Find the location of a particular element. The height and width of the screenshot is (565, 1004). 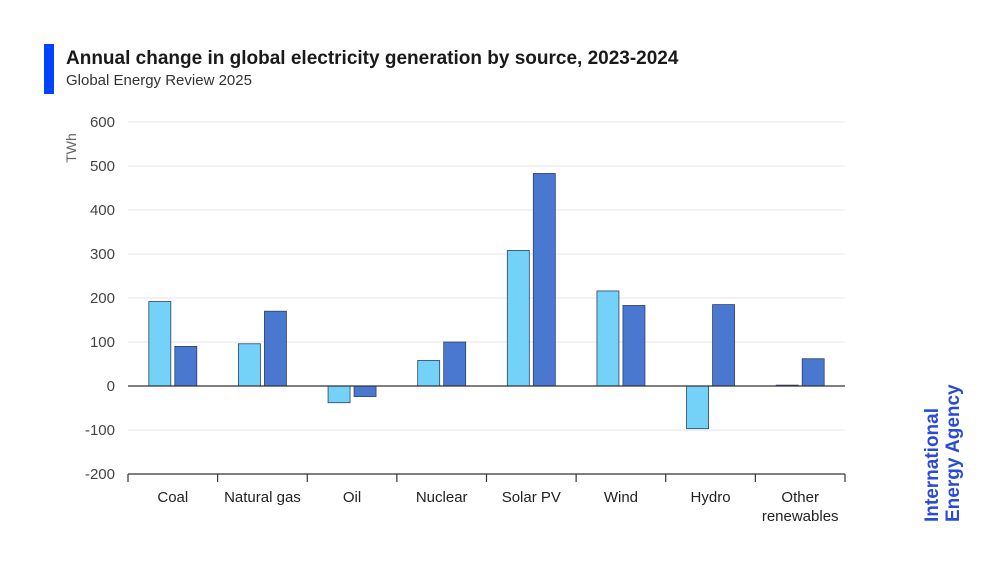

chart-subtitle: Global Energy Review 2025 is located at coordinates (159, 80).